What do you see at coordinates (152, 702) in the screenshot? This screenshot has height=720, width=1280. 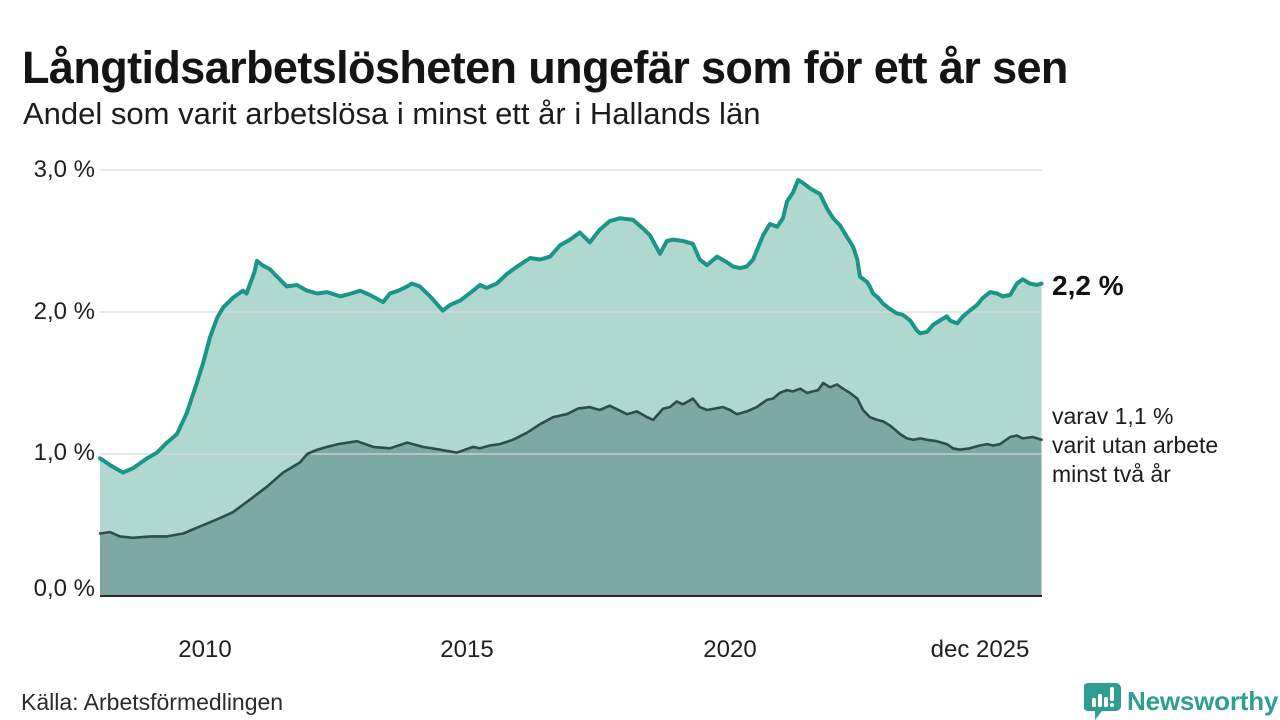 I see `source-credit: Källa: Arbetsförmedlingen` at bounding box center [152, 702].